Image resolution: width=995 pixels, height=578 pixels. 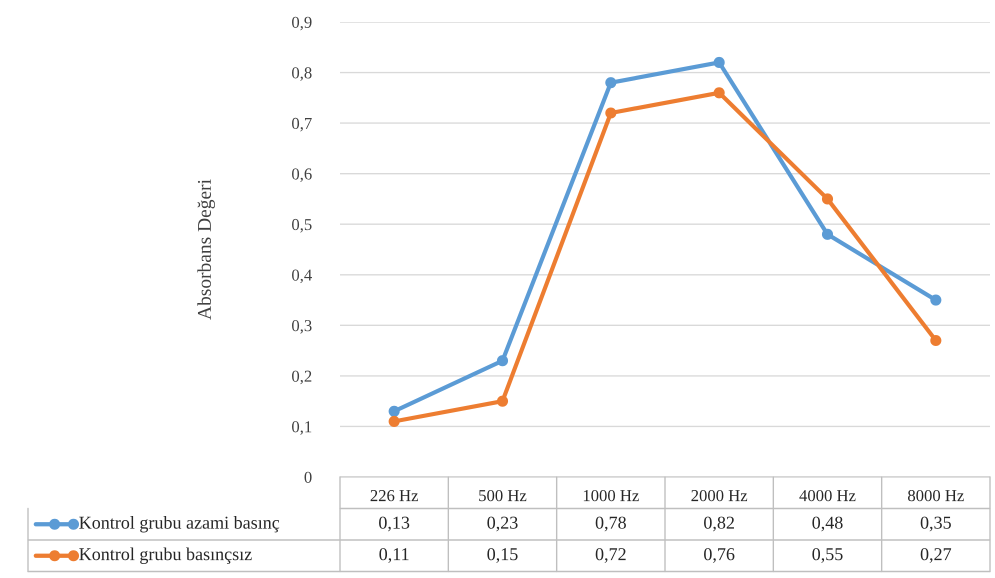 I want to click on data-label: 0,76, so click(x=719, y=555).